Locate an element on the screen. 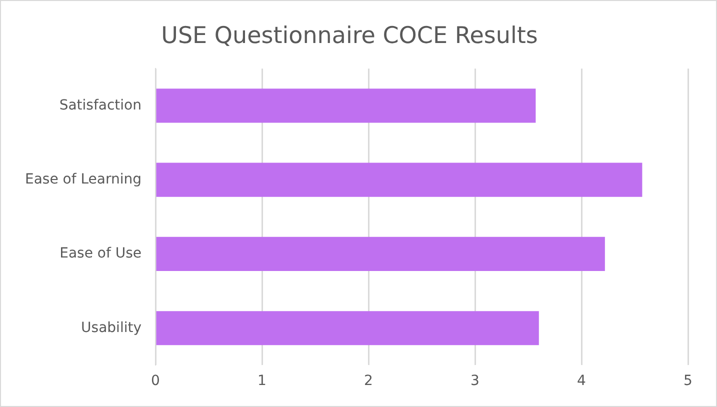 This screenshot has height=407, width=717. x-tick-label: 1 is located at coordinates (262, 381).